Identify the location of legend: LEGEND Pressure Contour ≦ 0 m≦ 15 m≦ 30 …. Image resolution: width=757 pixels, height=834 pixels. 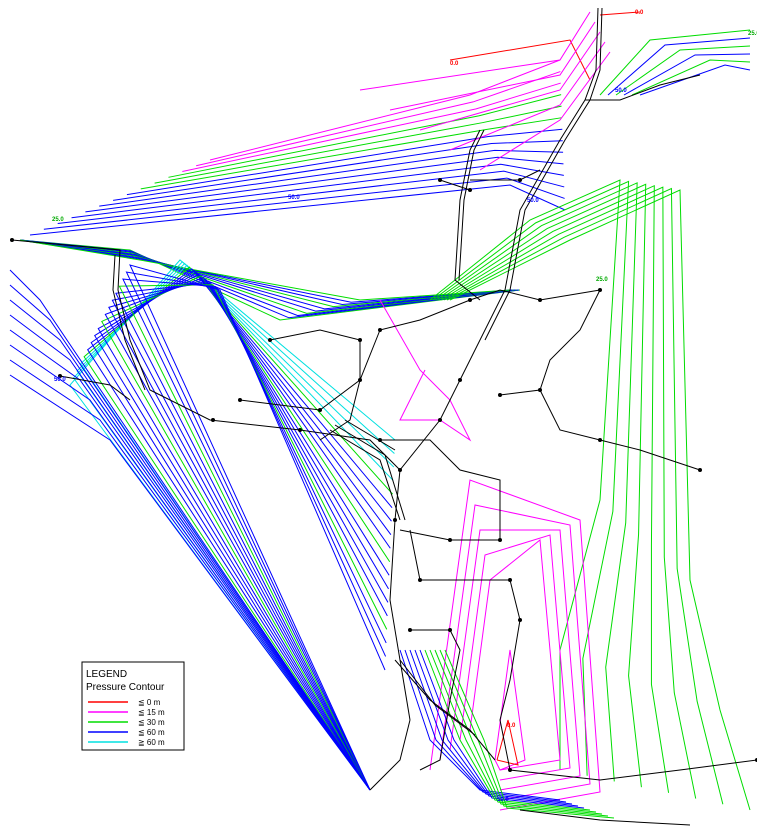
(133, 706).